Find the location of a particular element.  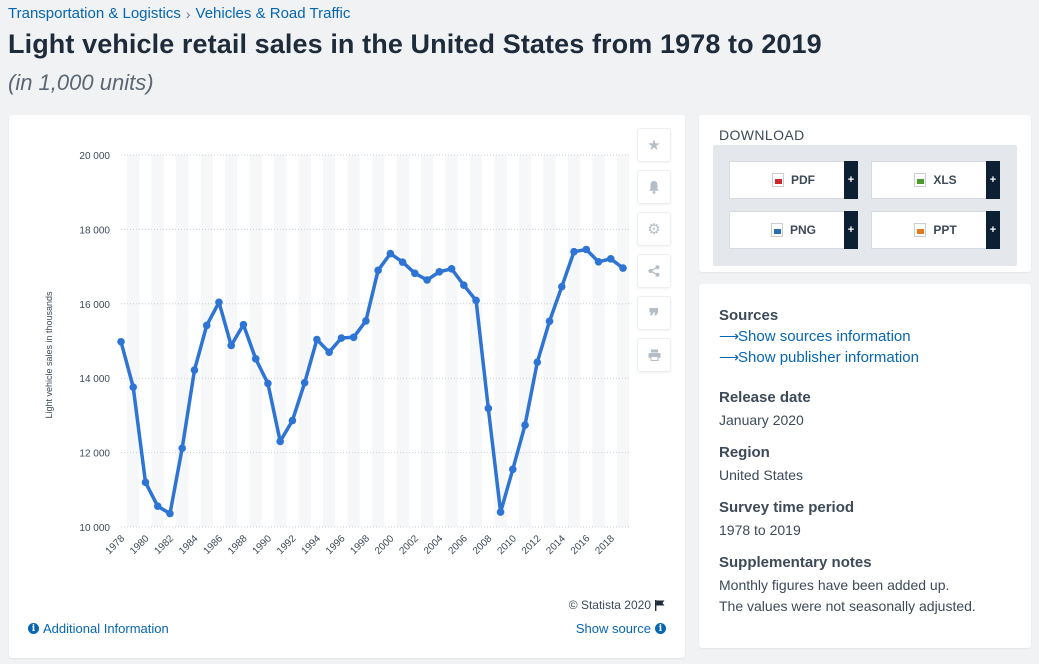

download-png-button: PNG + is located at coordinates (793, 230).